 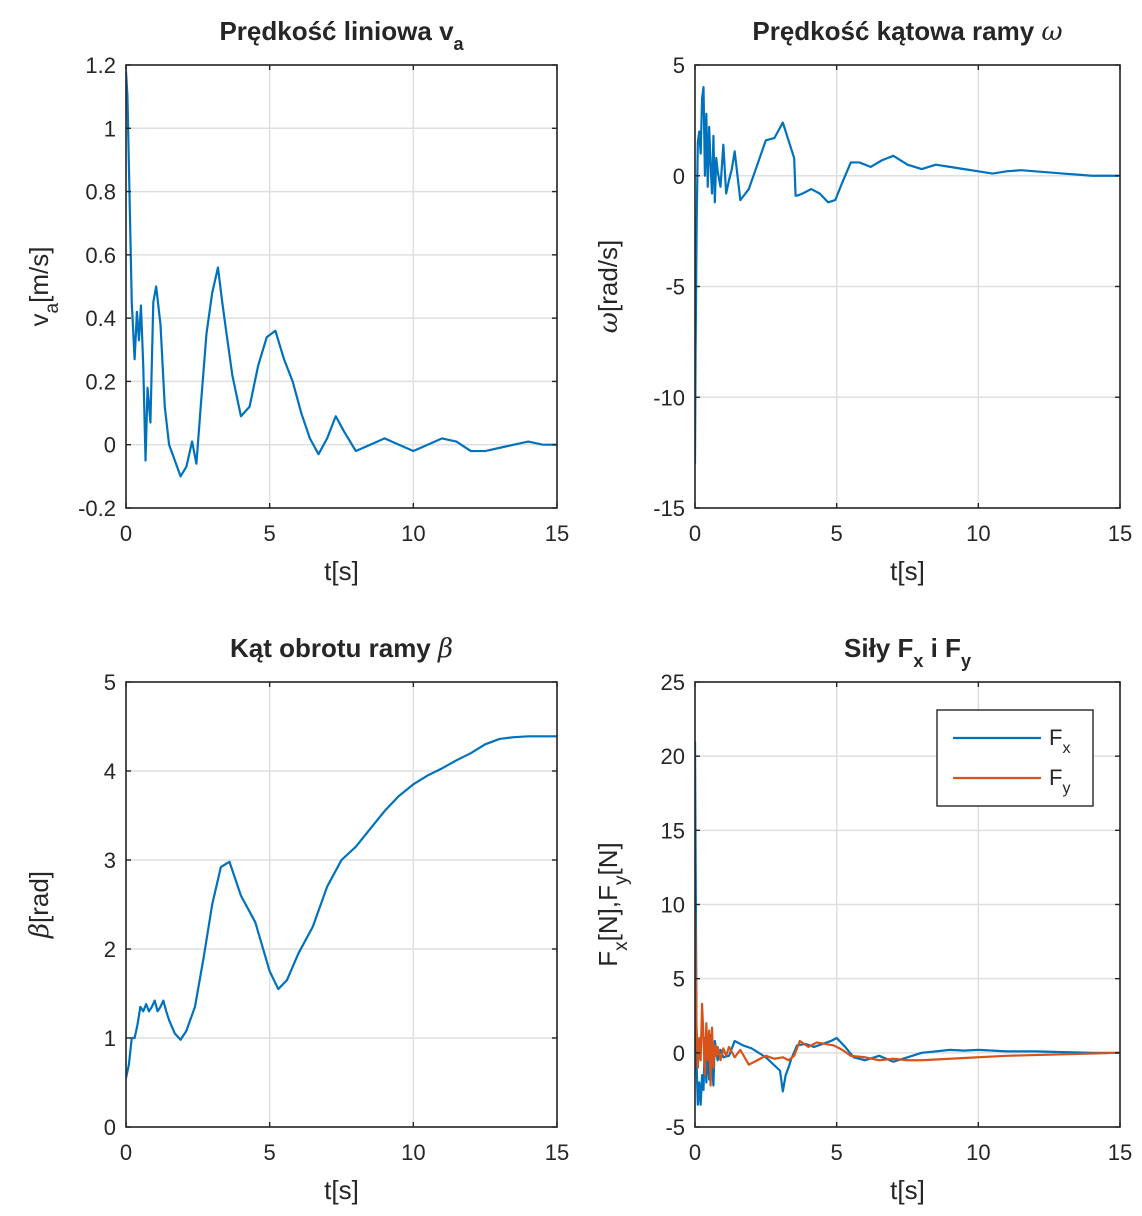 What do you see at coordinates (100, 255) in the screenshot?
I see `y-tick-label: 0.6` at bounding box center [100, 255].